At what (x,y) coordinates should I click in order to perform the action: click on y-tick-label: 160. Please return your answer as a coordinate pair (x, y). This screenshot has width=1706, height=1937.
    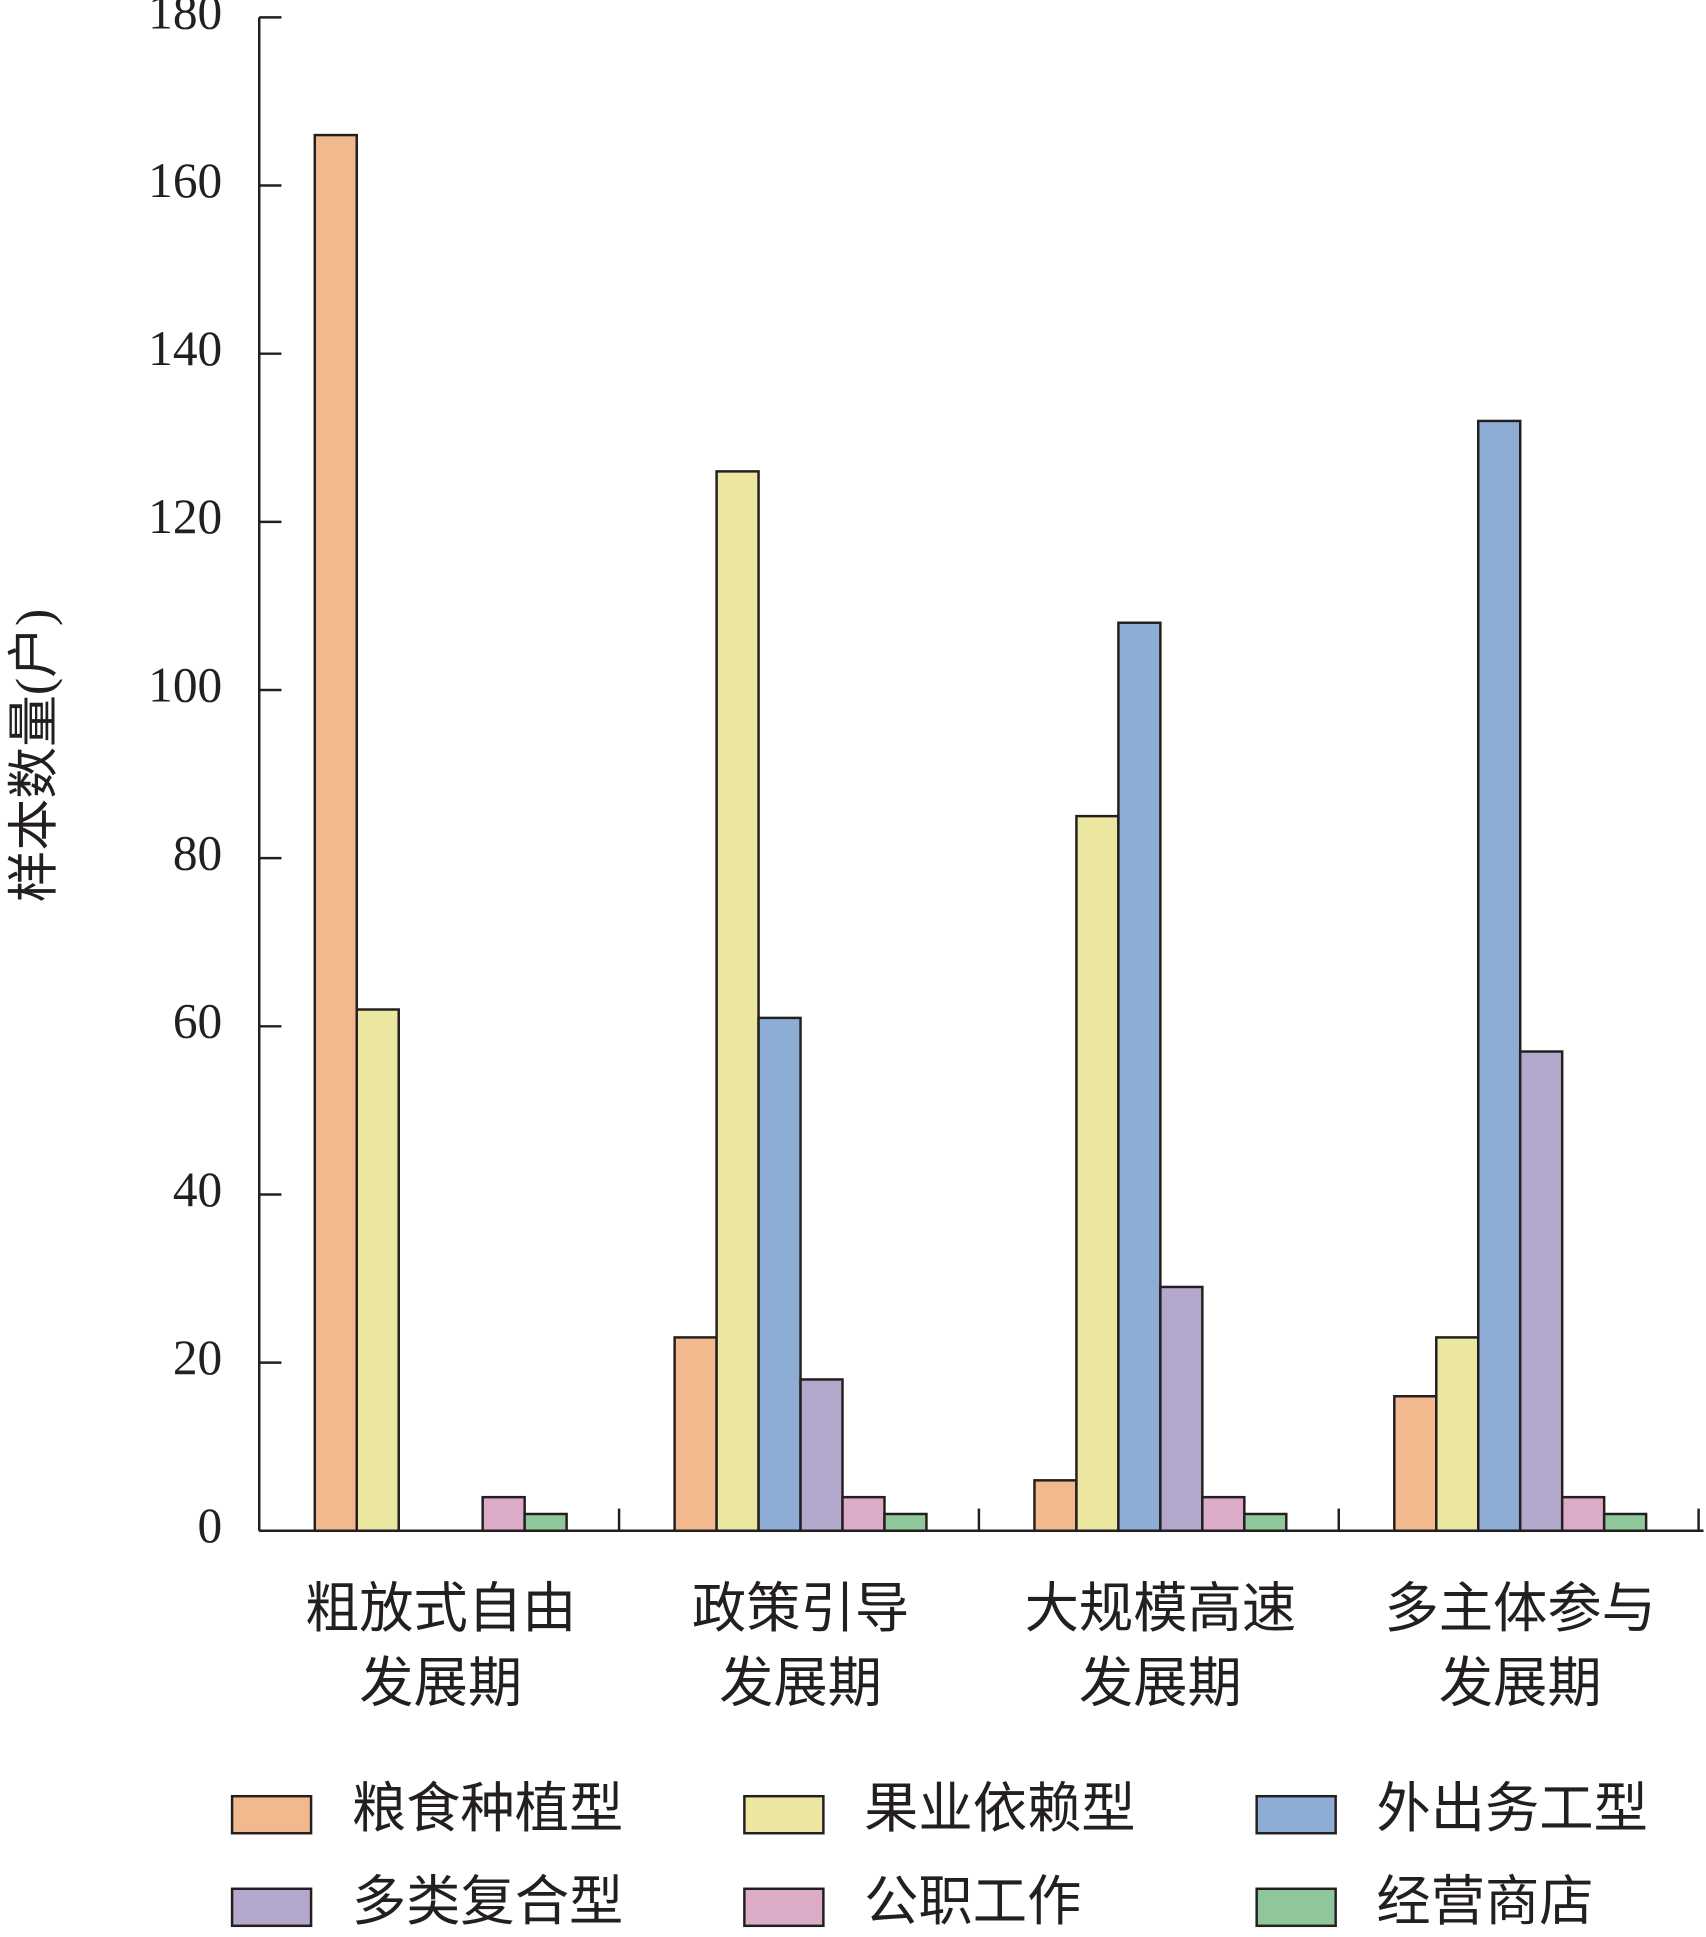
    Looking at the image, I should click on (185, 180).